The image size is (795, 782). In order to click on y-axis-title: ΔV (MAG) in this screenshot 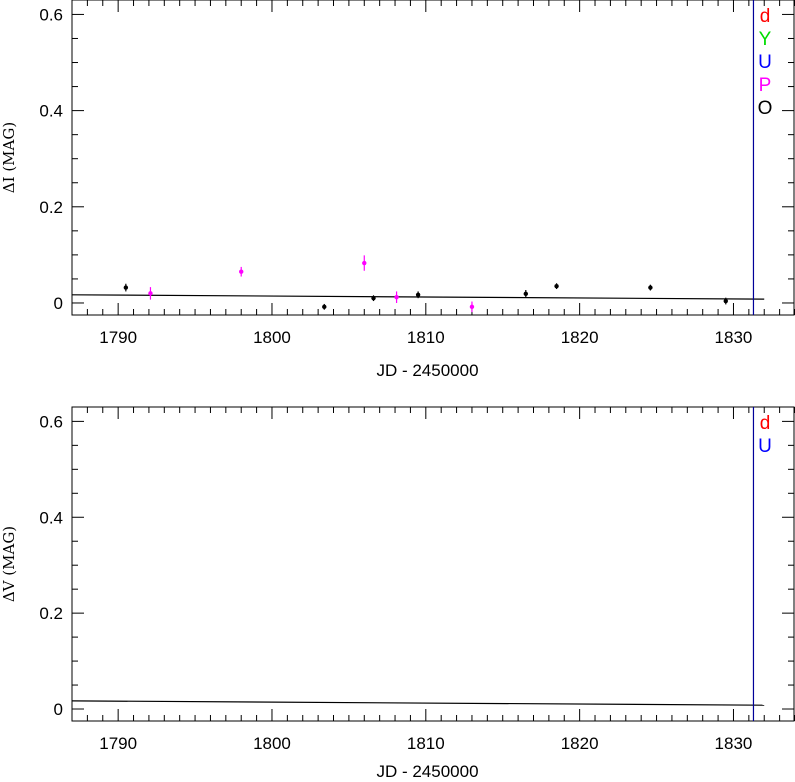, I will do `click(9, 564)`.